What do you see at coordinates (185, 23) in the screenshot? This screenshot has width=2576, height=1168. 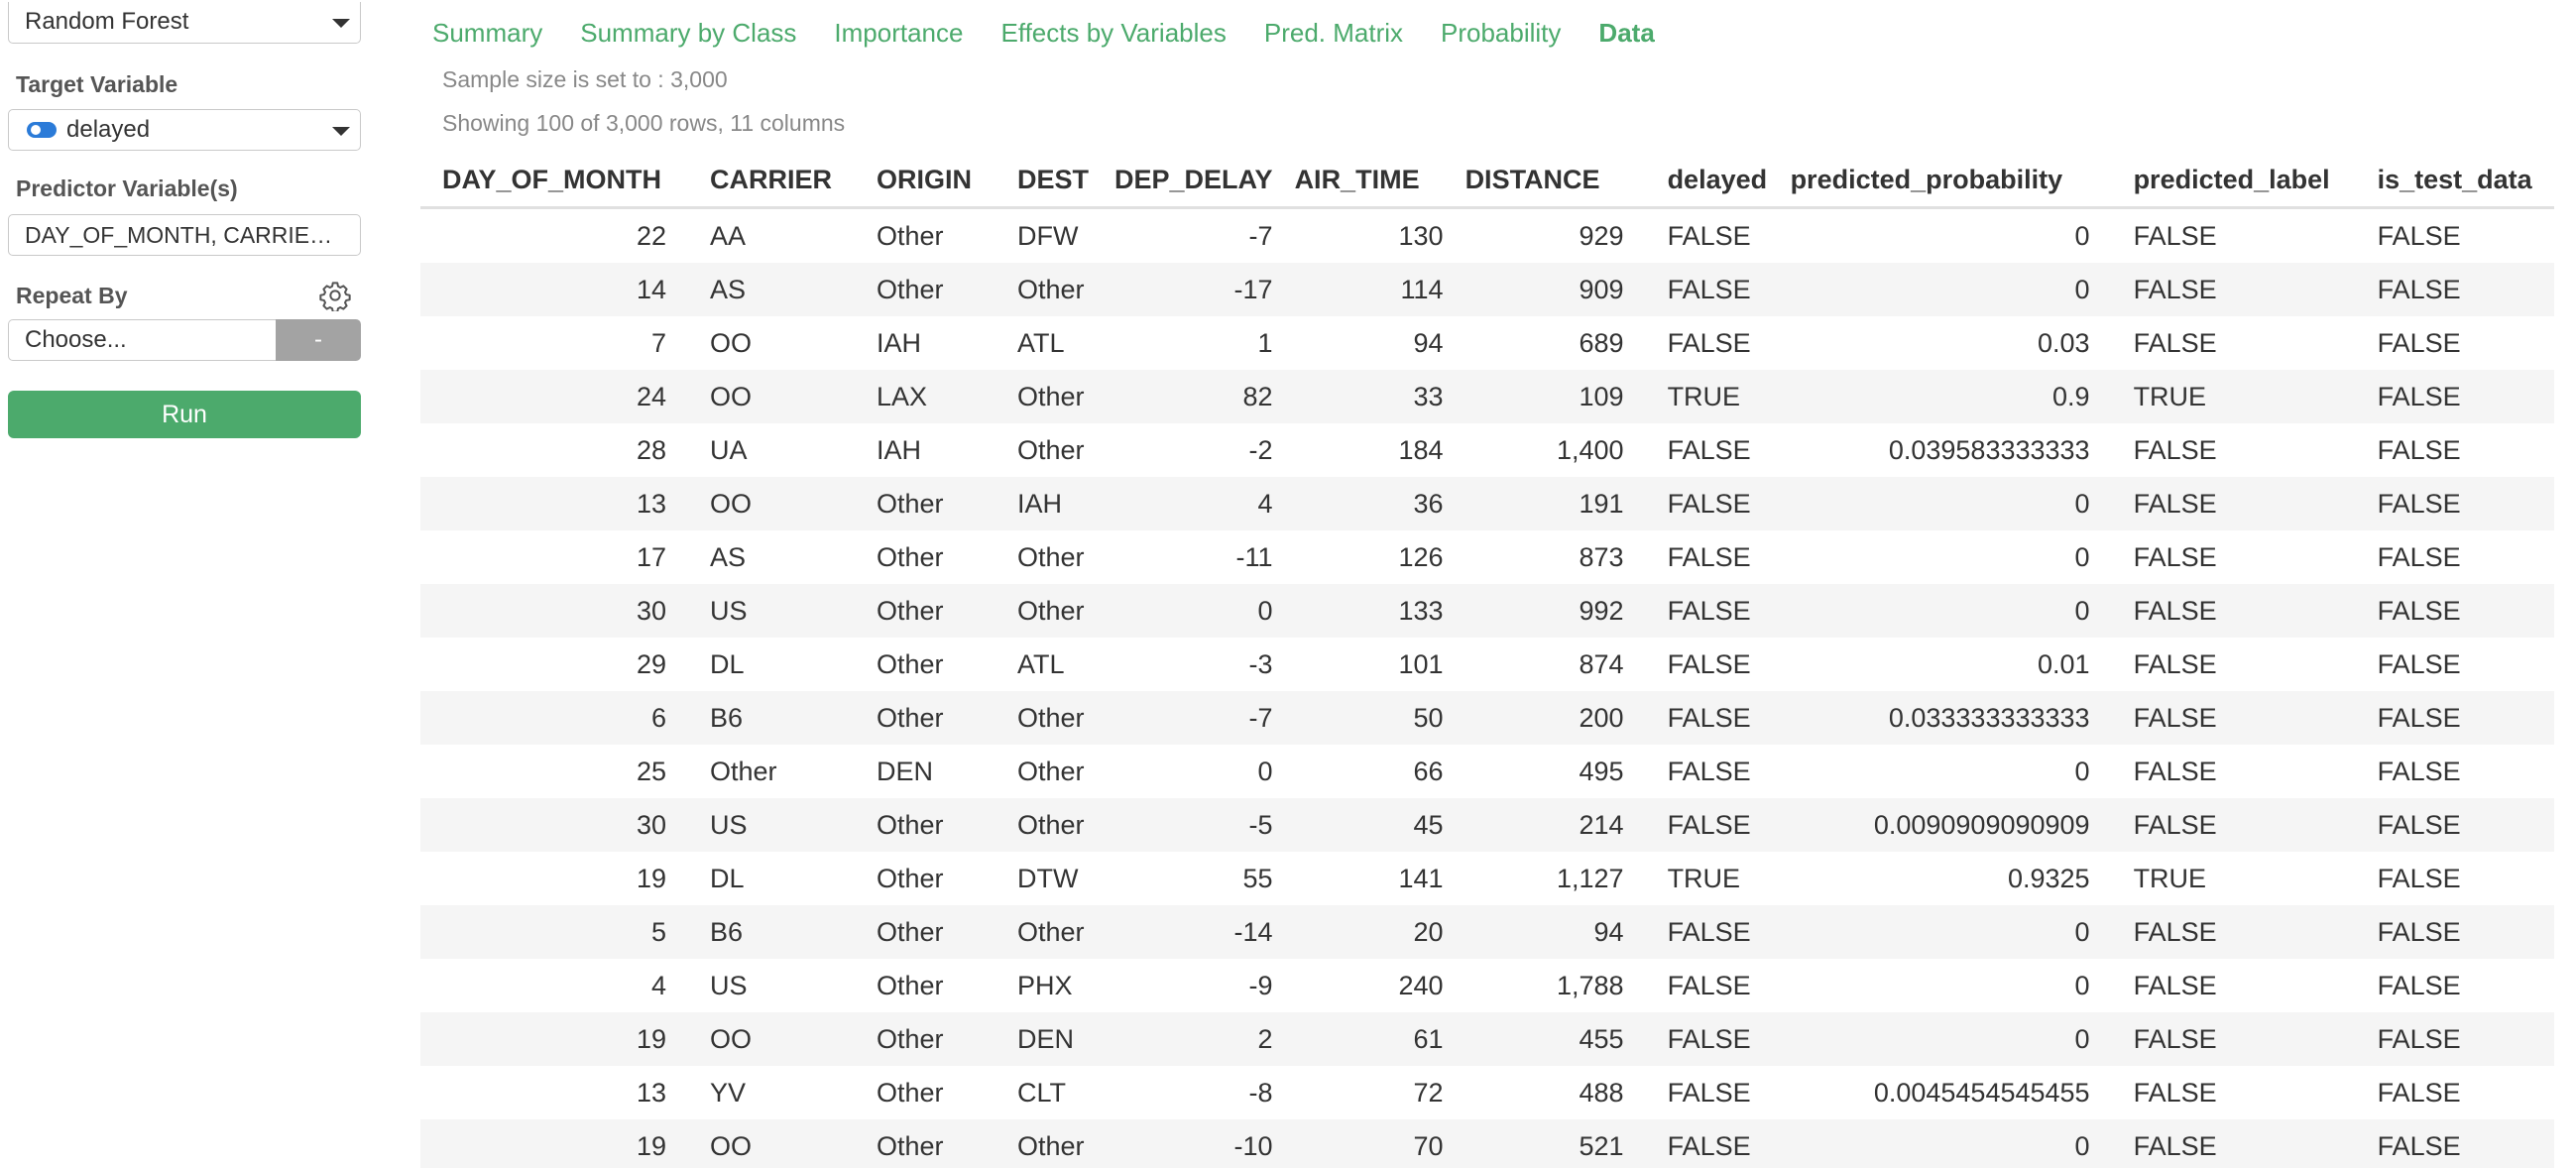 I see `model-select: Random Forest` at bounding box center [185, 23].